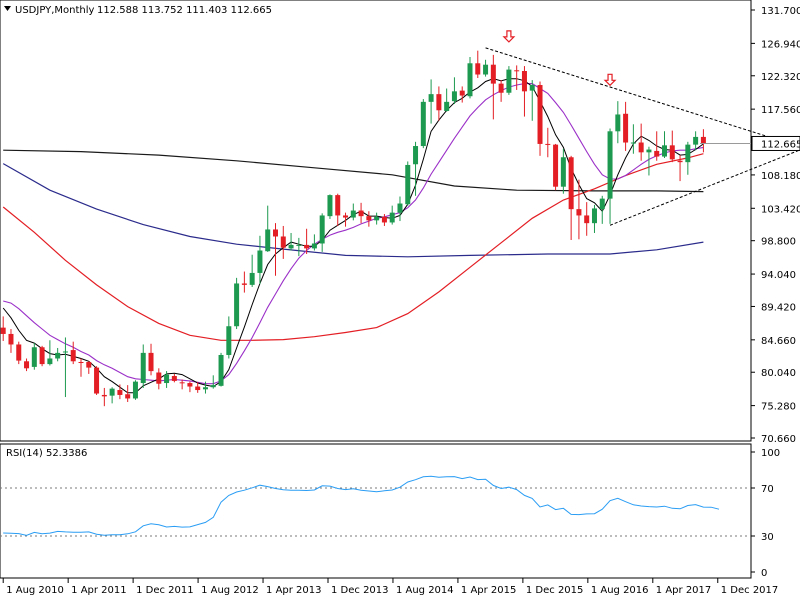 The height and width of the screenshot is (604, 800). I want to click on price-label: 126.940, so click(780, 44).